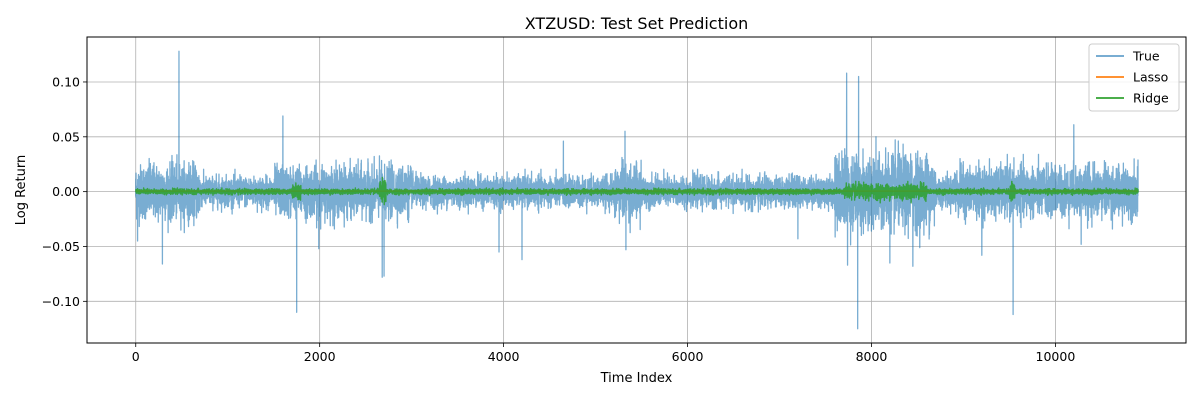 The height and width of the screenshot is (400, 1200). What do you see at coordinates (1151, 98) in the screenshot?
I see `legend-label-ridge: Ridge` at bounding box center [1151, 98].